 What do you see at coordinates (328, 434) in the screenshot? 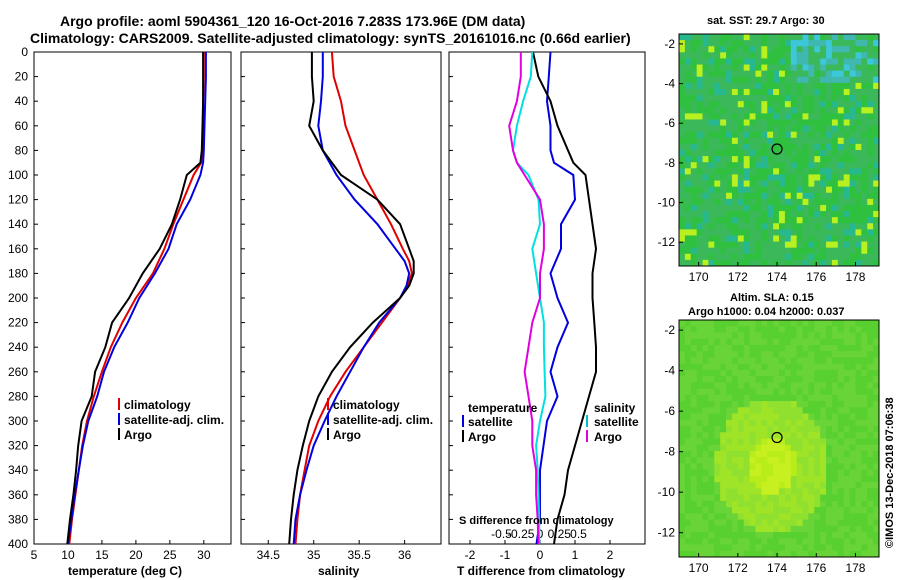
I see `legend-swatch-argo` at bounding box center [328, 434].